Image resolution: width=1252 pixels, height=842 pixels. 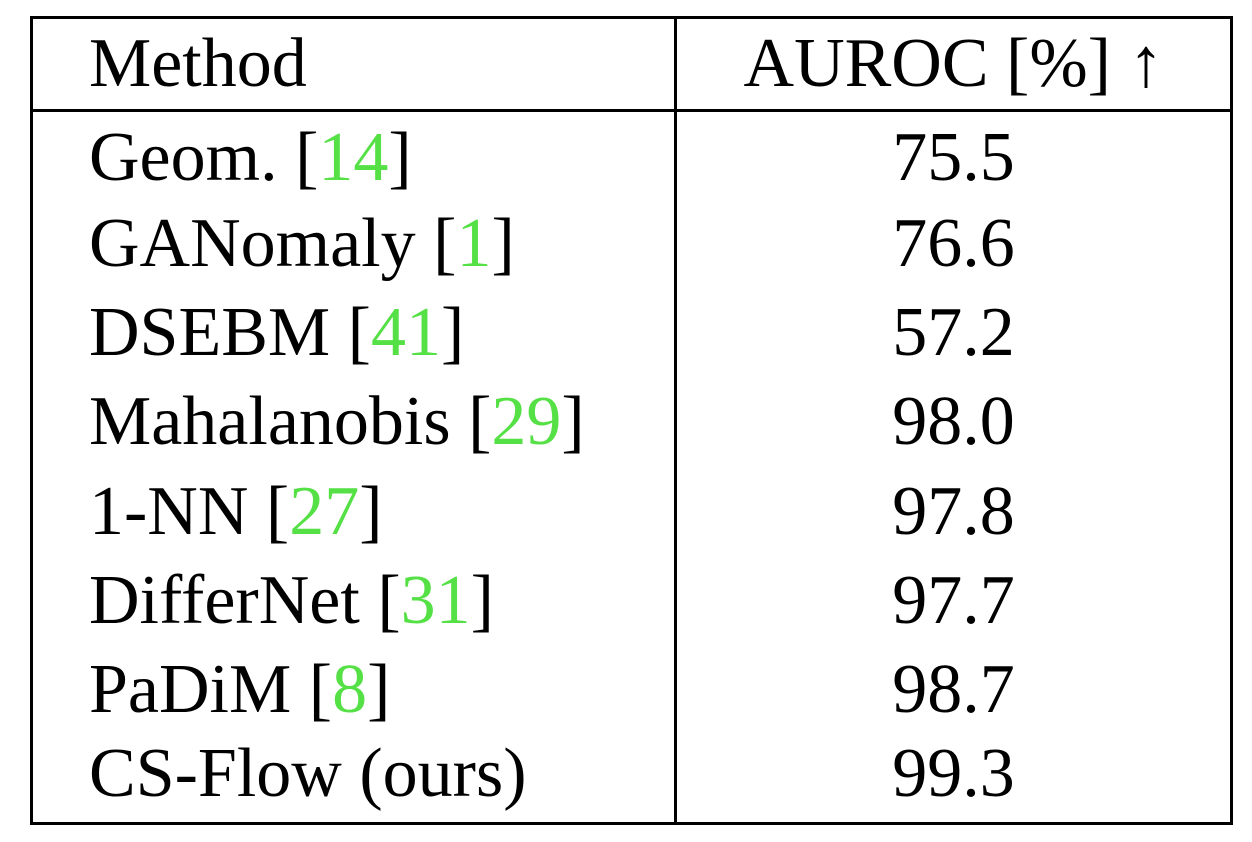 I want to click on method-cell: DifferNet [31], so click(x=353, y=601).